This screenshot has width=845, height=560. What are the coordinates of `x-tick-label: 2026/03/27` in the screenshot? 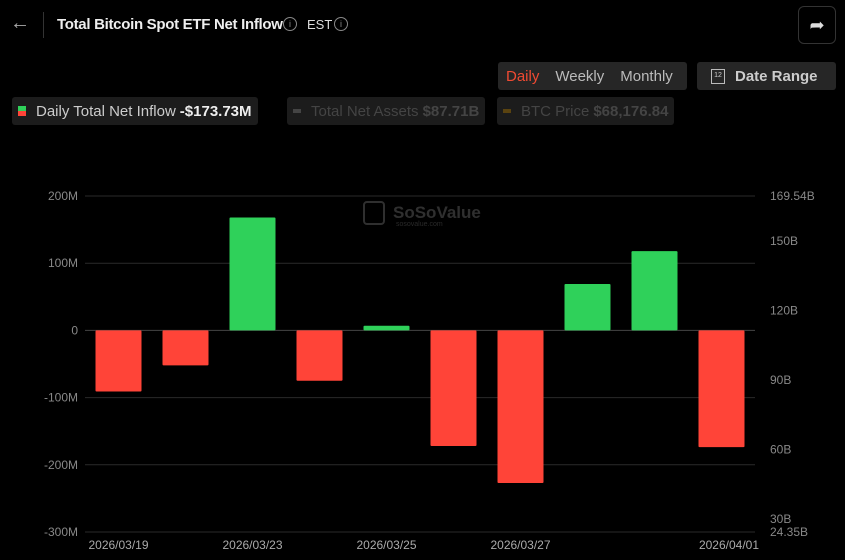 It's located at (520, 545).